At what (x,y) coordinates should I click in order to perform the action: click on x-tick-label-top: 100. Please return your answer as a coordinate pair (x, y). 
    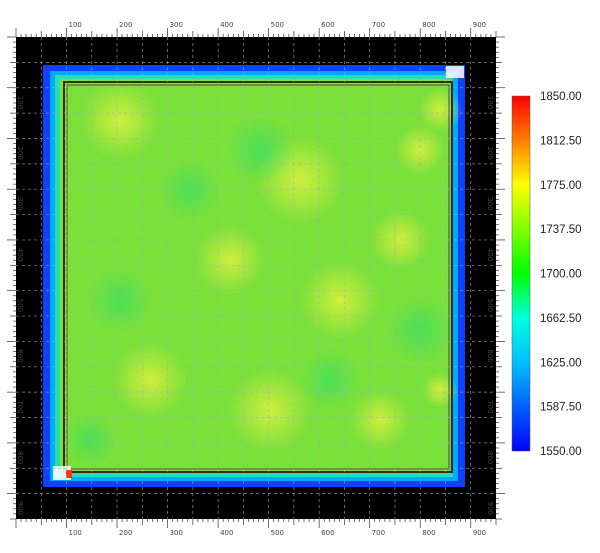
    Looking at the image, I should click on (75, 25).